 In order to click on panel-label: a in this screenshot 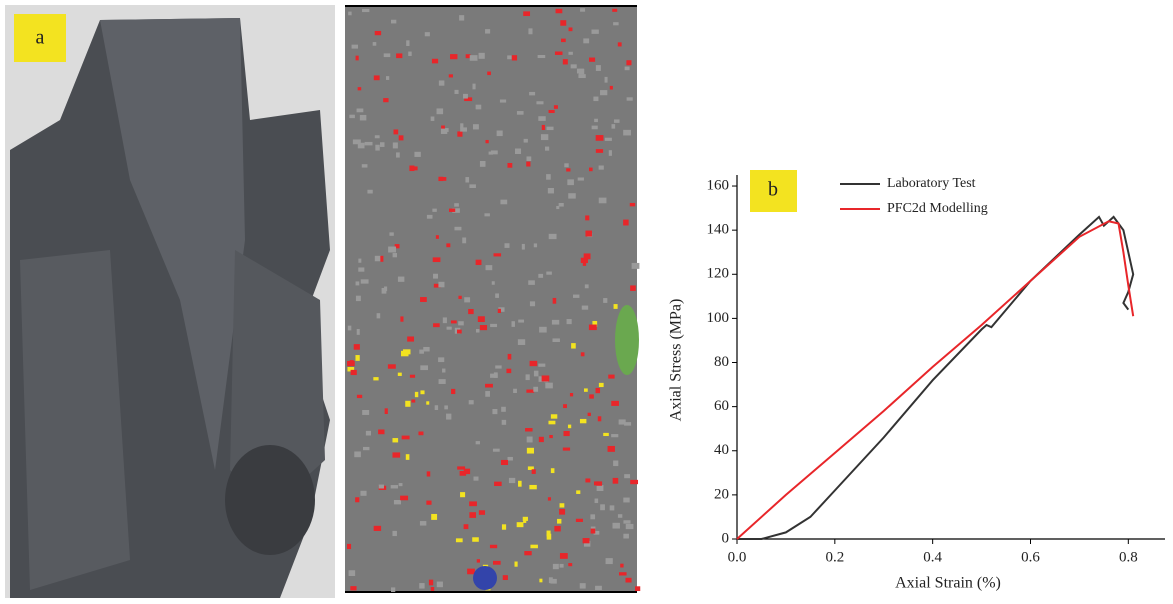, I will do `click(40, 38)`.